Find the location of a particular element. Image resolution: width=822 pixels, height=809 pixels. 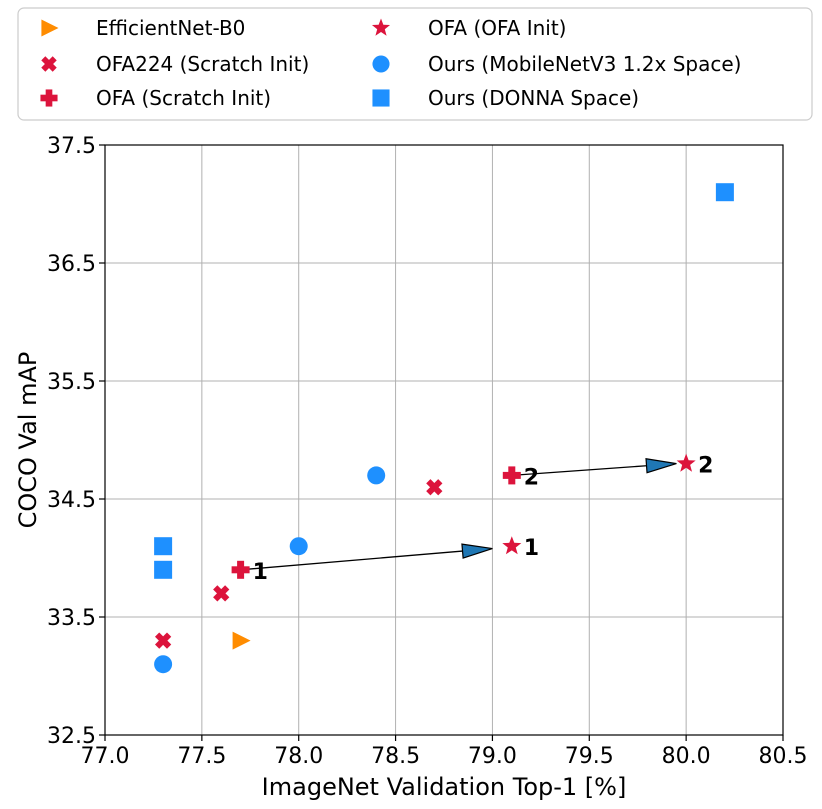

legend-item-ofa224-scratch-init: OFA224 (Scratch Init) is located at coordinates (175, 64).